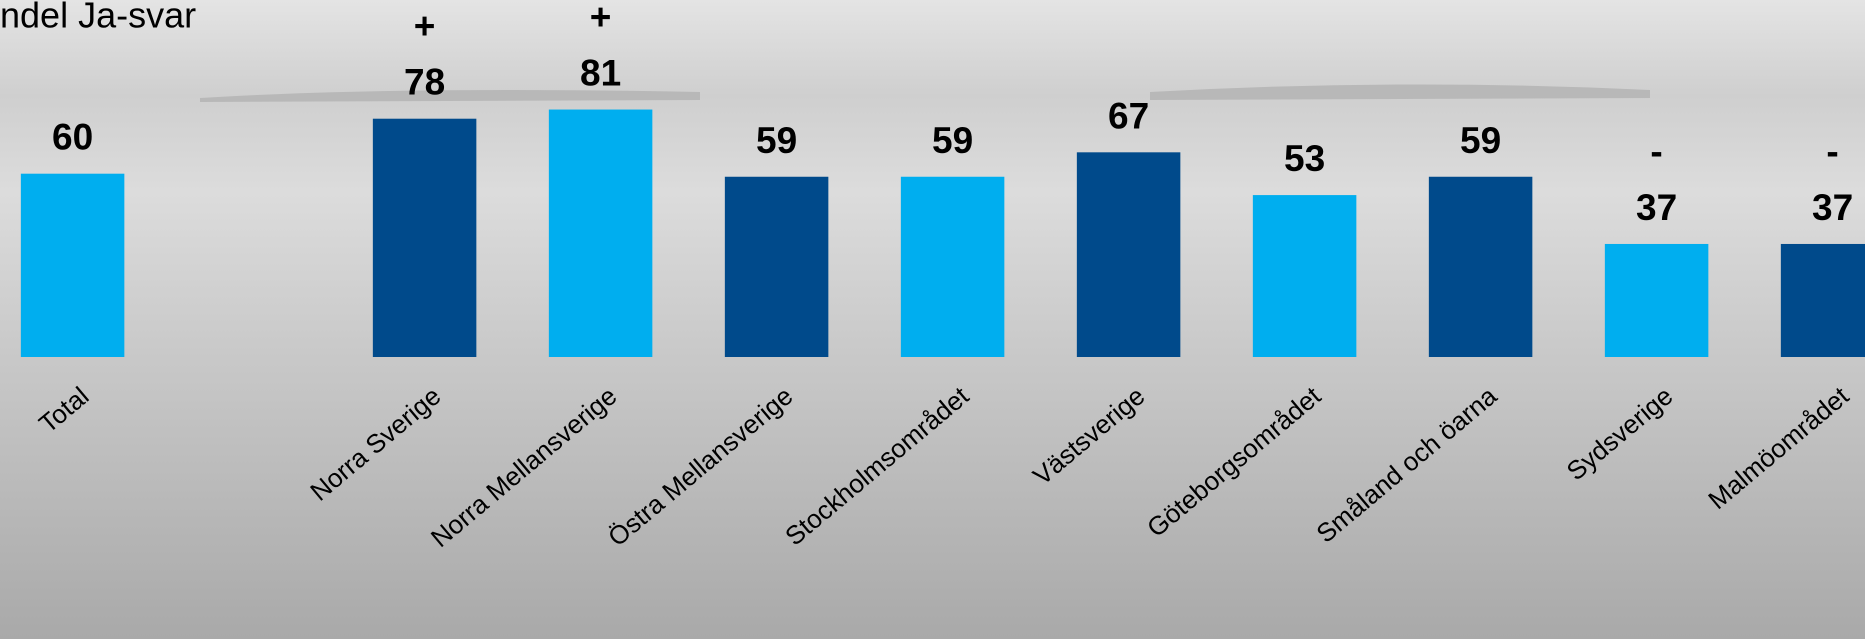 The width and height of the screenshot is (1865, 639). What do you see at coordinates (72, 137) in the screenshot?
I see `value-label: 60` at bounding box center [72, 137].